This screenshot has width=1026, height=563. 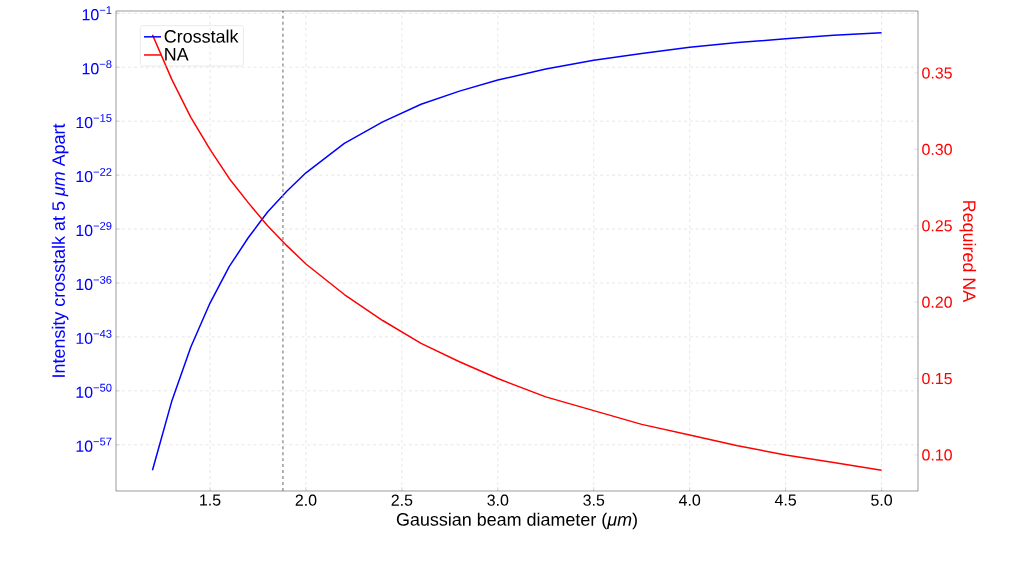 What do you see at coordinates (498, 500) in the screenshot?
I see `x-tick-label: 3.0` at bounding box center [498, 500].